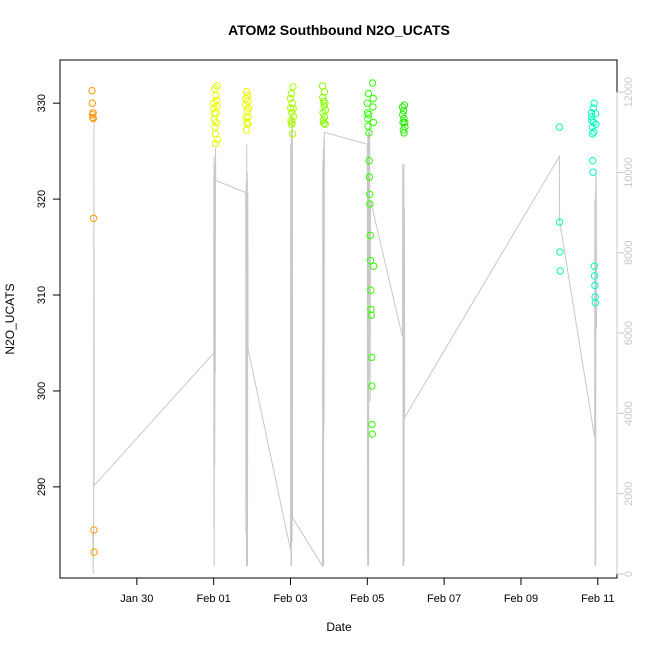  I want to click on y2-tick-label: 8000, so click(629, 253).